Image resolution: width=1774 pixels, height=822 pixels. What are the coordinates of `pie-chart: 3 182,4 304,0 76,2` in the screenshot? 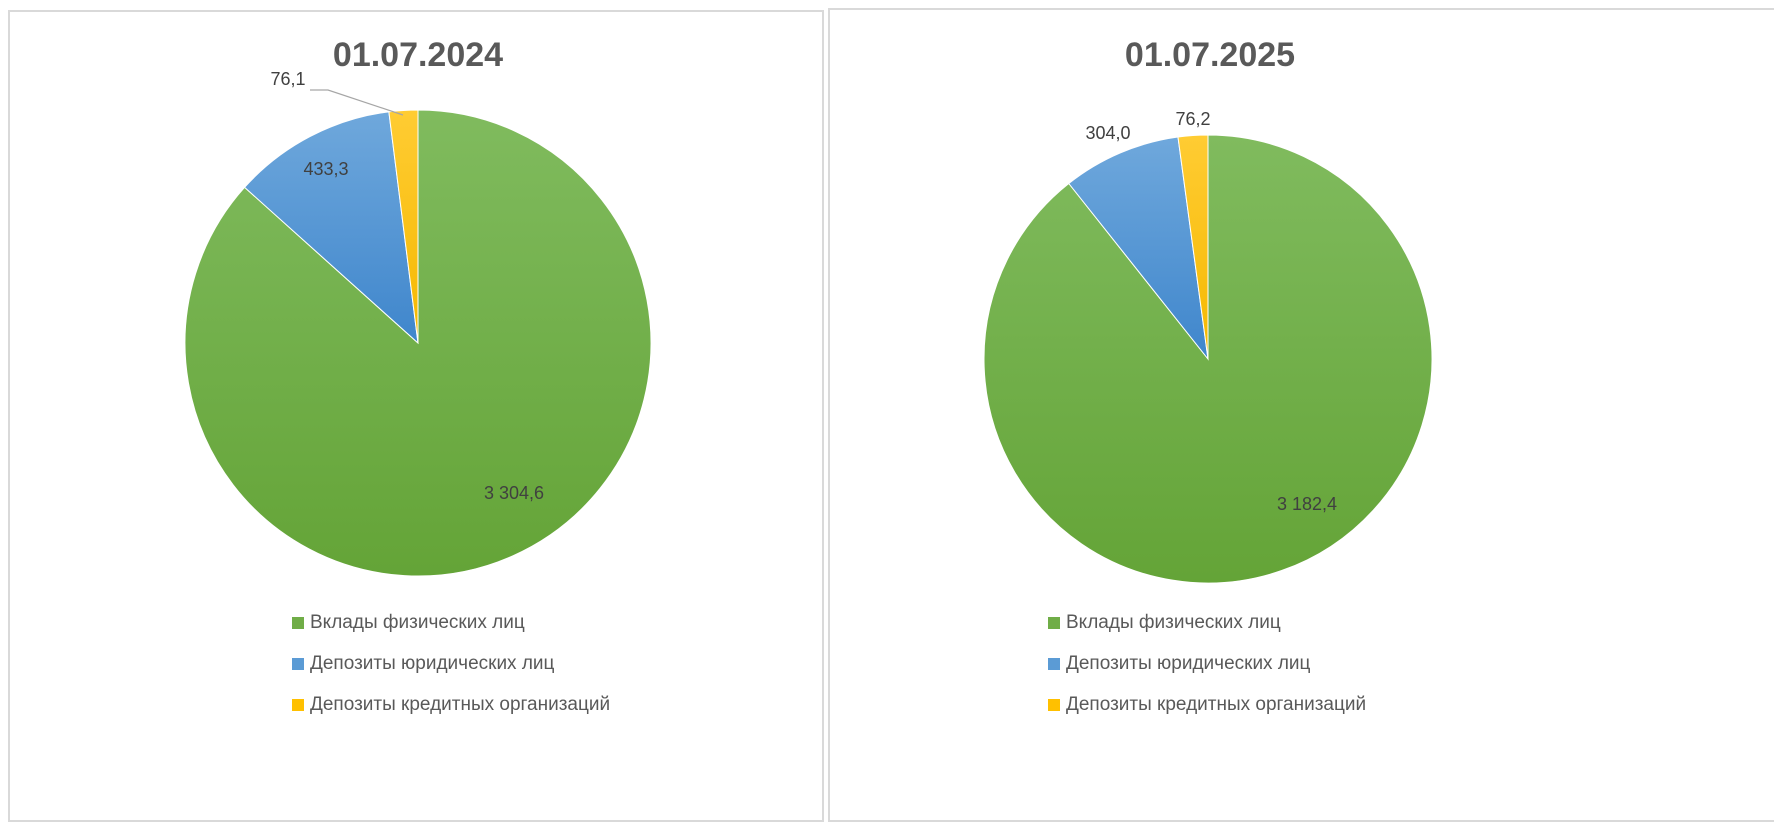 It's located at (1208, 346).